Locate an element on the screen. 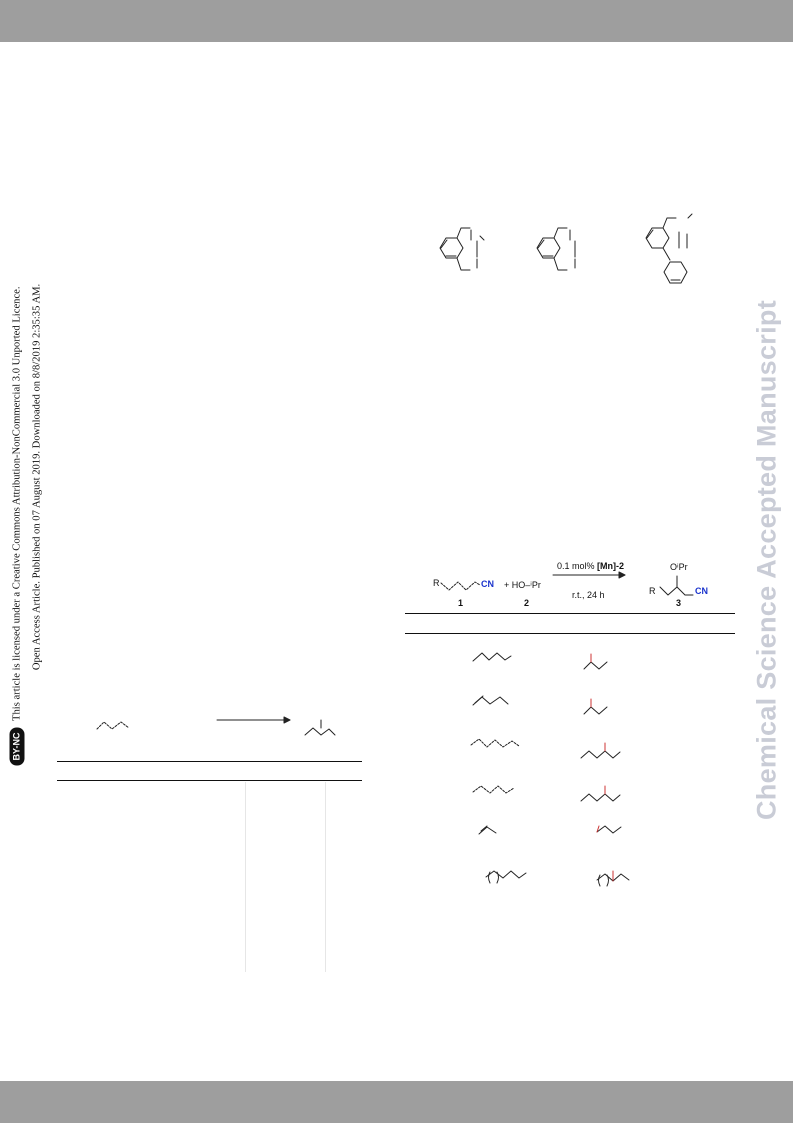  scheme-label-3: 3 is located at coordinates (679, 603).